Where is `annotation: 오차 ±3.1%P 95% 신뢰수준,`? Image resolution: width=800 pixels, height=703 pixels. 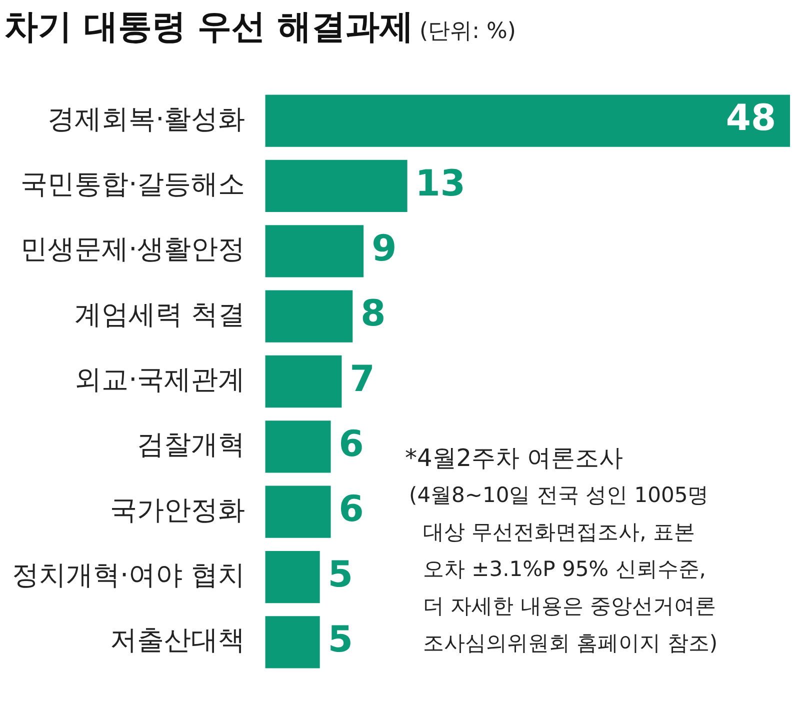 annotation: 오차 ±3.1%P 95% 신뢰수준, is located at coordinates (564, 569).